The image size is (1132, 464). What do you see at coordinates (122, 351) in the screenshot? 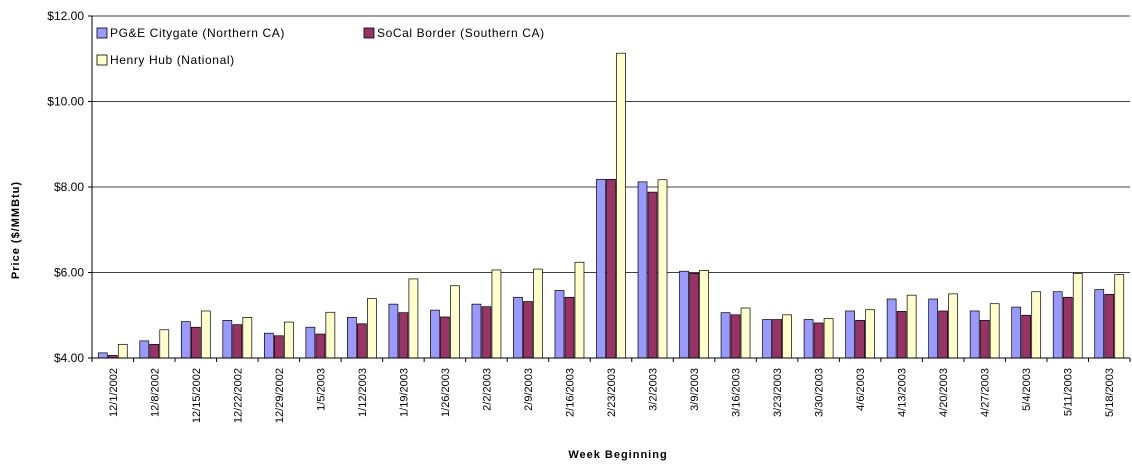
I see `bar-12/1/2002-s2` at bounding box center [122, 351].